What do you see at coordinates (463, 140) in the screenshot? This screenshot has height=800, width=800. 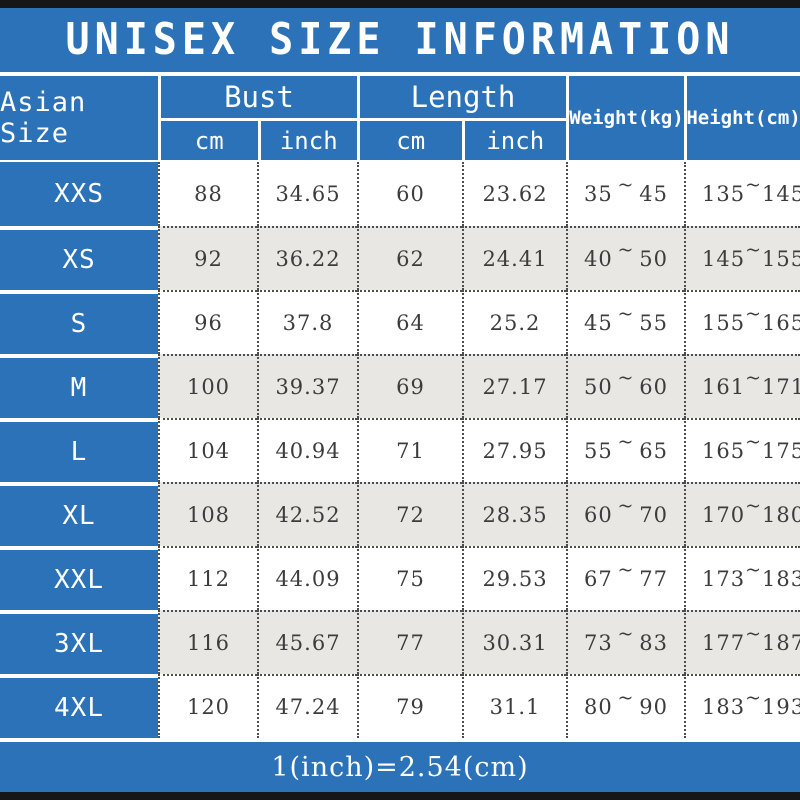 I see `col-group-length-subheaders: cm inch` at bounding box center [463, 140].